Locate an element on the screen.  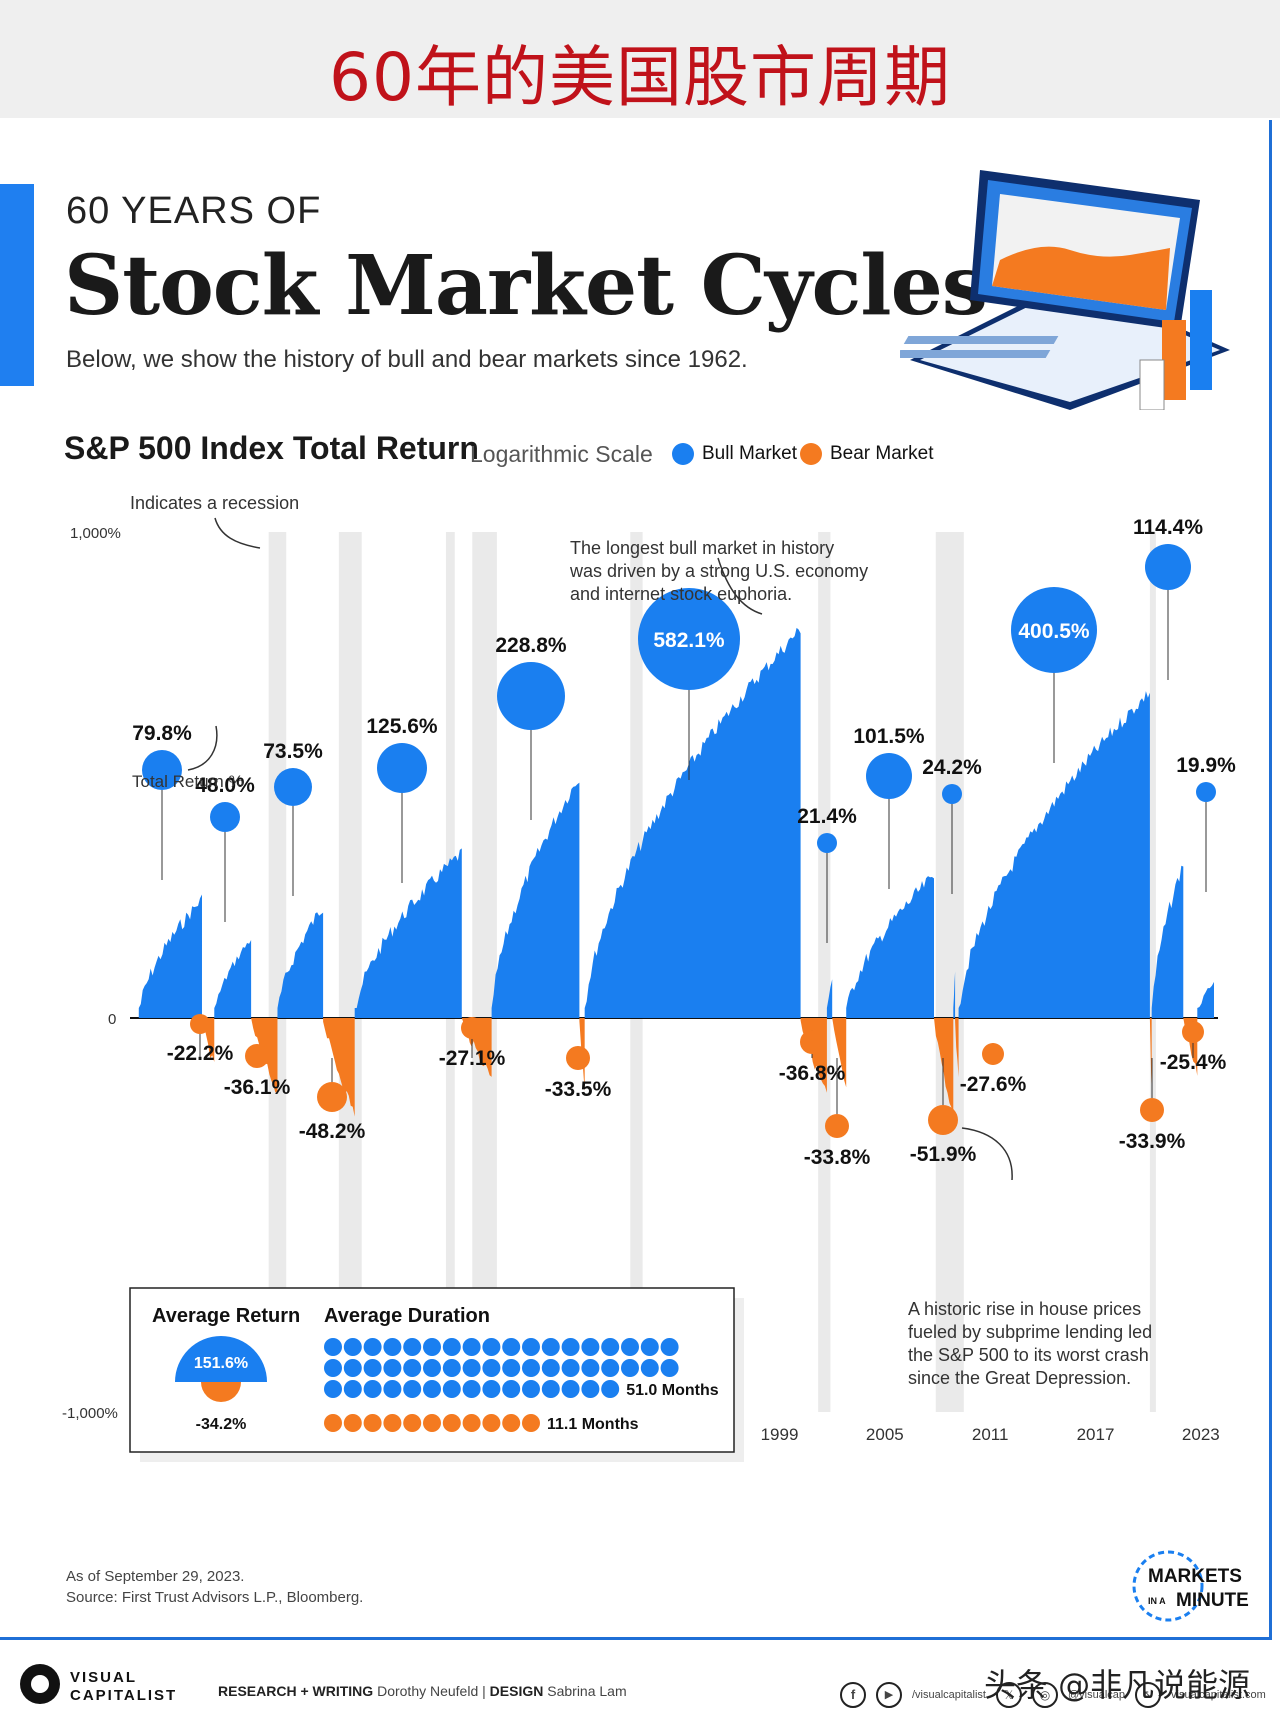
banner-title: 60年的美国股市周期 is located at coordinates (640, 77).